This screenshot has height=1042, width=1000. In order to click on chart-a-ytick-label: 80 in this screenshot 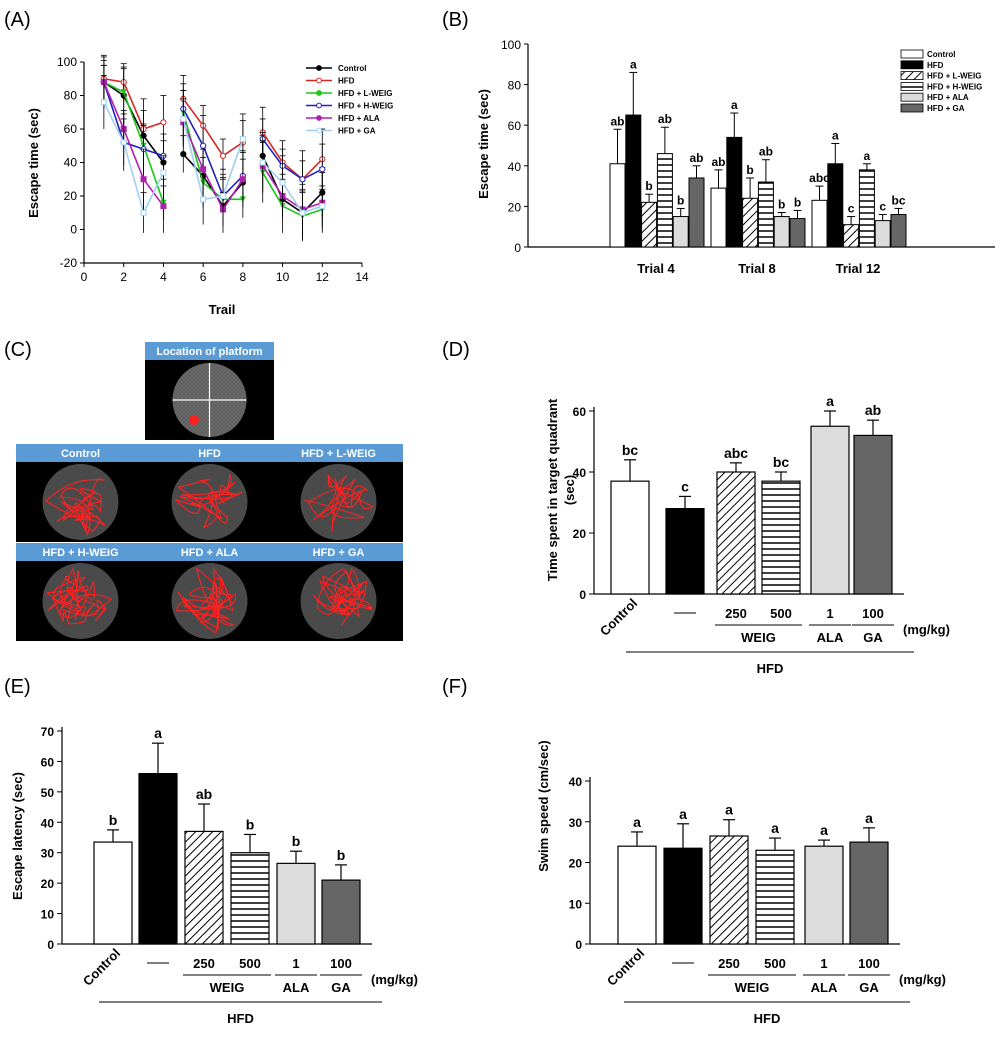, I will do `click(71, 96)`.